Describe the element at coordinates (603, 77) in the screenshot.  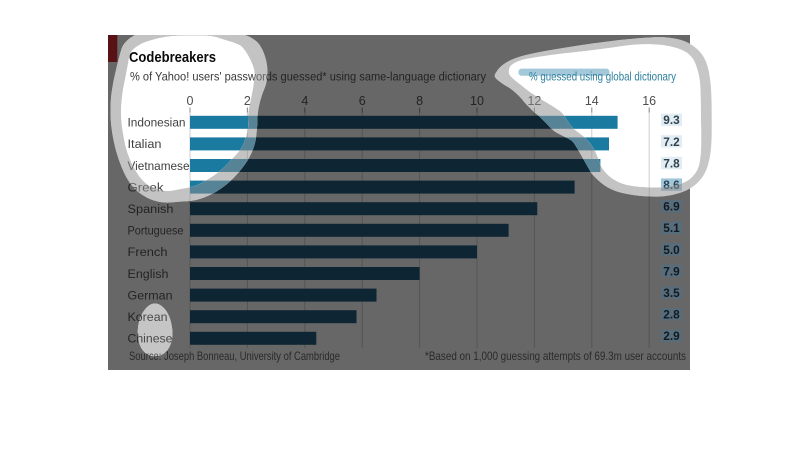
I see `svg-text:% guessed using global diction: % guessed using global dictionary` at that location.